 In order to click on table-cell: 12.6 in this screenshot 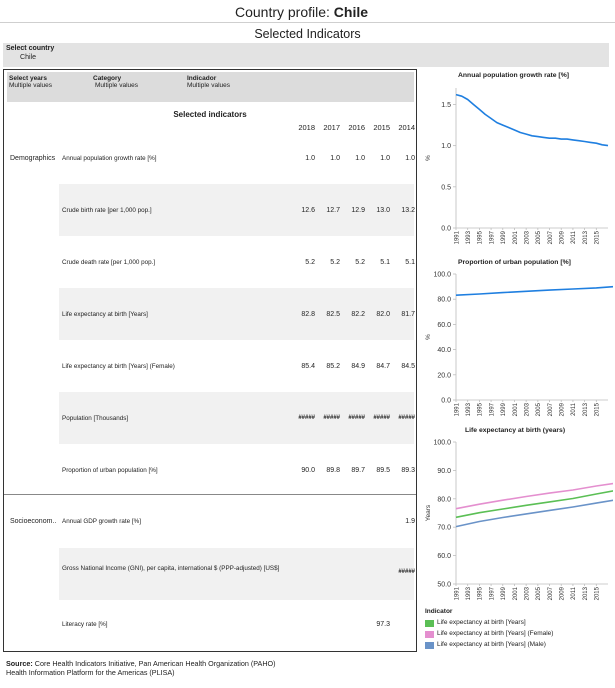, I will do `click(308, 210)`.